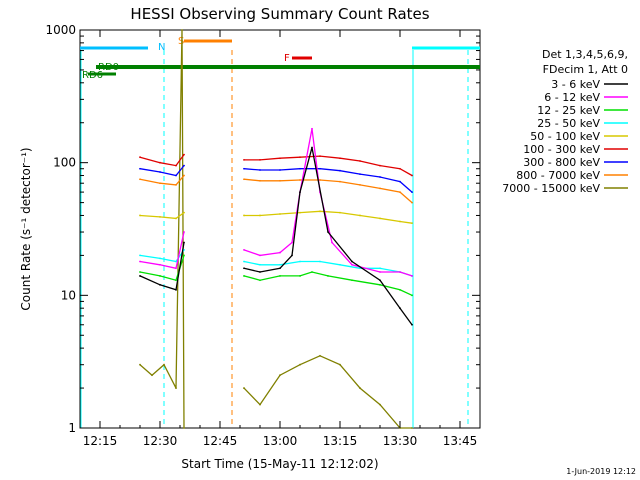 This screenshot has width=640, height=480. Describe the element at coordinates (279, 14) in the screenshot. I see `chart-title: HESSI Observing Summary Count Rates` at that location.